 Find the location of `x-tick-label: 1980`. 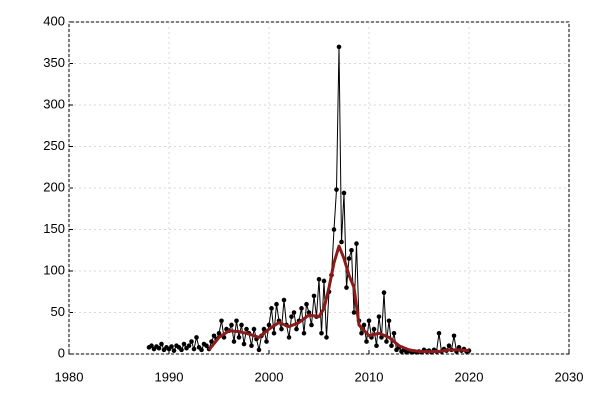

x-tick-label: 1980 is located at coordinates (69, 376).